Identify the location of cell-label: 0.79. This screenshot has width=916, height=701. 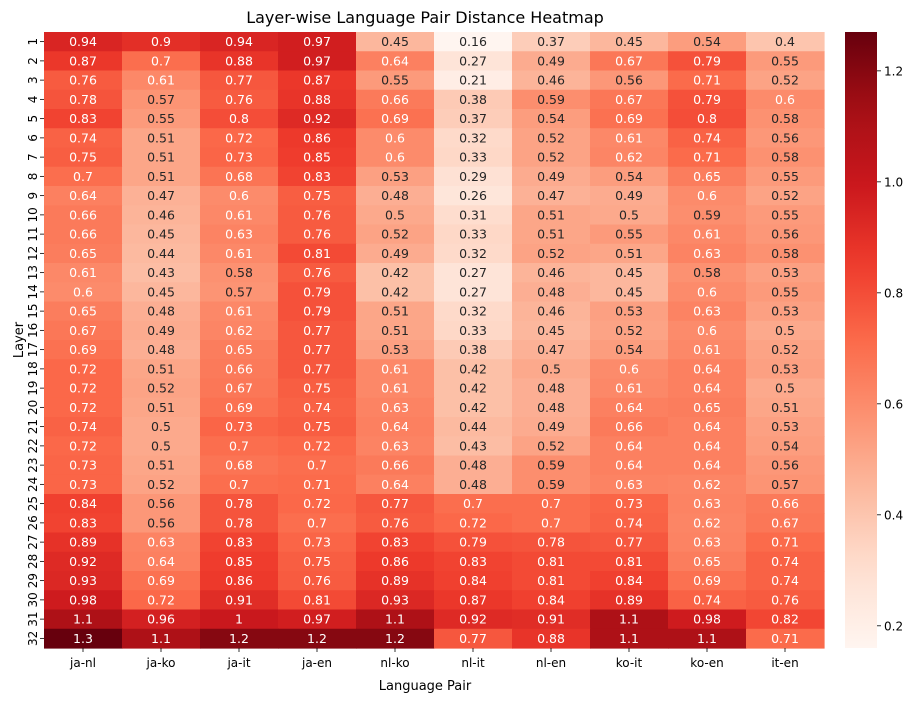
(707, 99).